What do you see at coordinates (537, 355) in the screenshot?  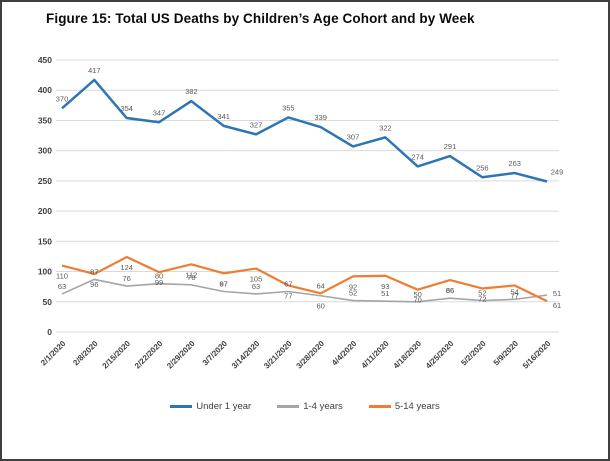 I see `x-tick-label: 5/16/2020` at bounding box center [537, 355].